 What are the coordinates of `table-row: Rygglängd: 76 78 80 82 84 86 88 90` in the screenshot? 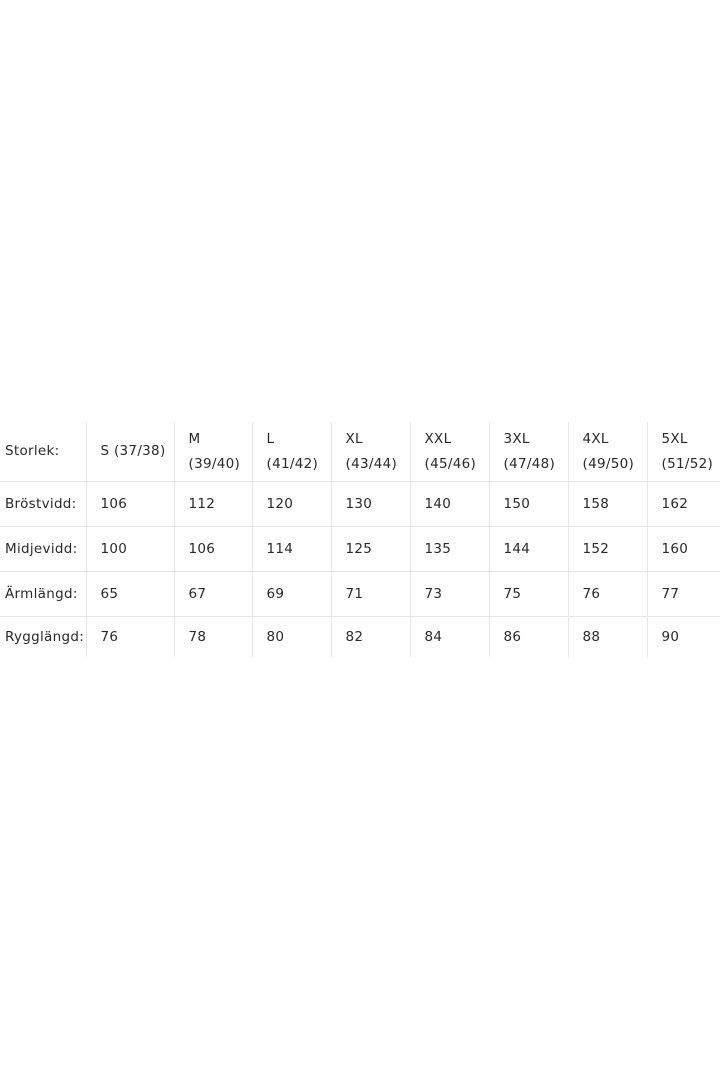 It's located at (360, 636).